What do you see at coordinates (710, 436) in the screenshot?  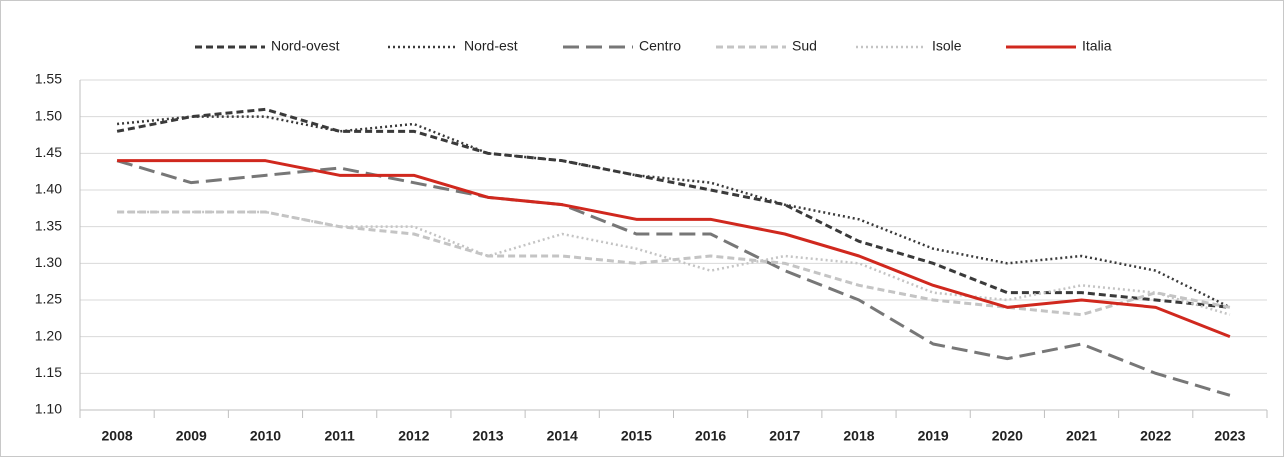 I see `x-tick-label: 2016` at bounding box center [710, 436].